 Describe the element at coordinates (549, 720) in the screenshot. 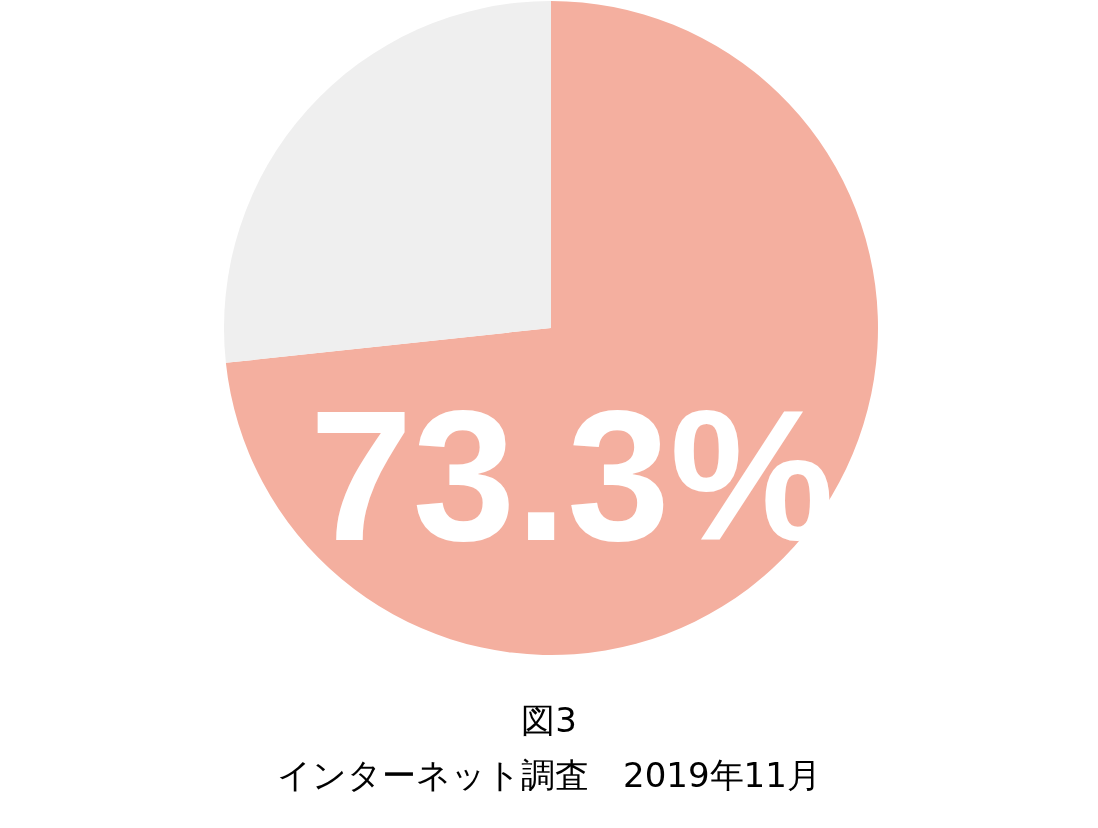

I see `caption: 図3` at that location.